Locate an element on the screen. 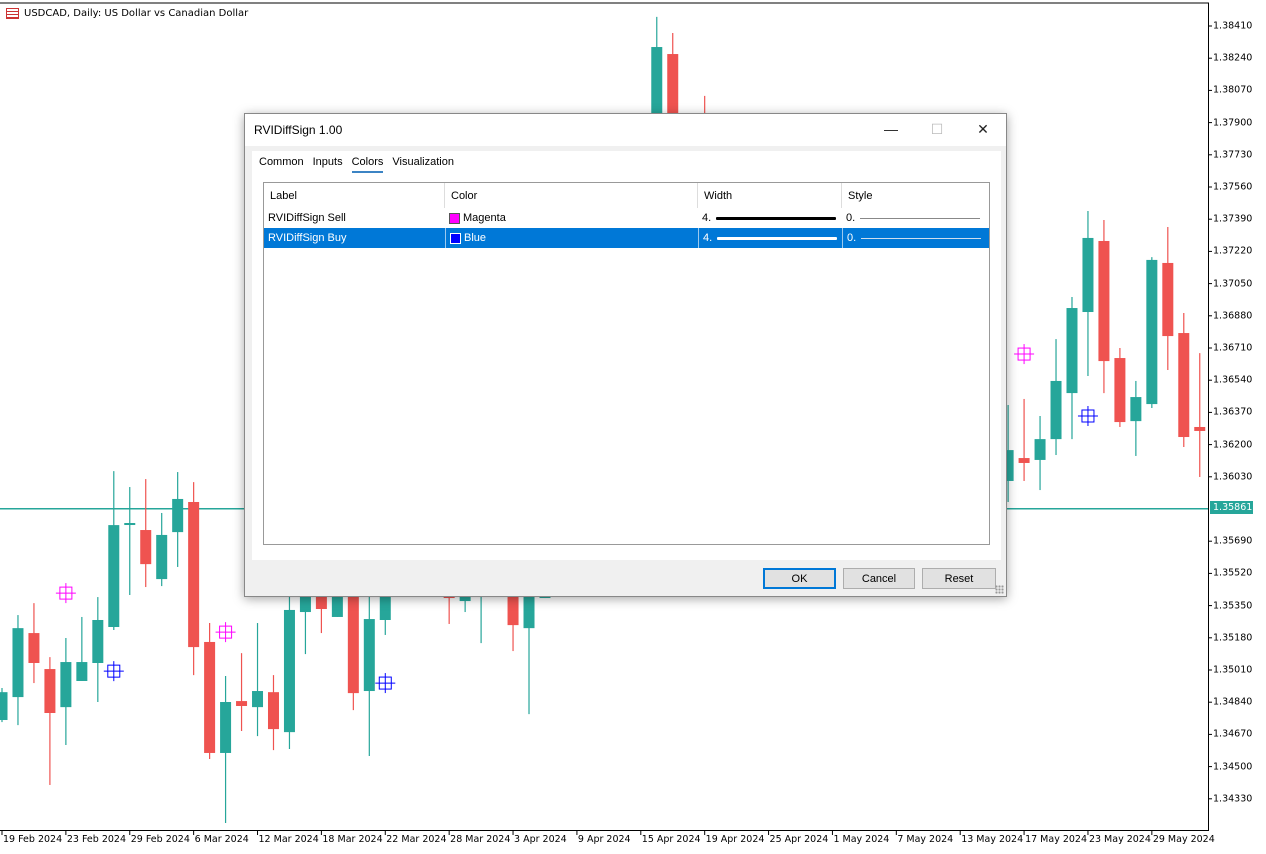 Image resolution: width=1266 pixels, height=854 pixels. tab-colors: Colors is located at coordinates (367, 164).